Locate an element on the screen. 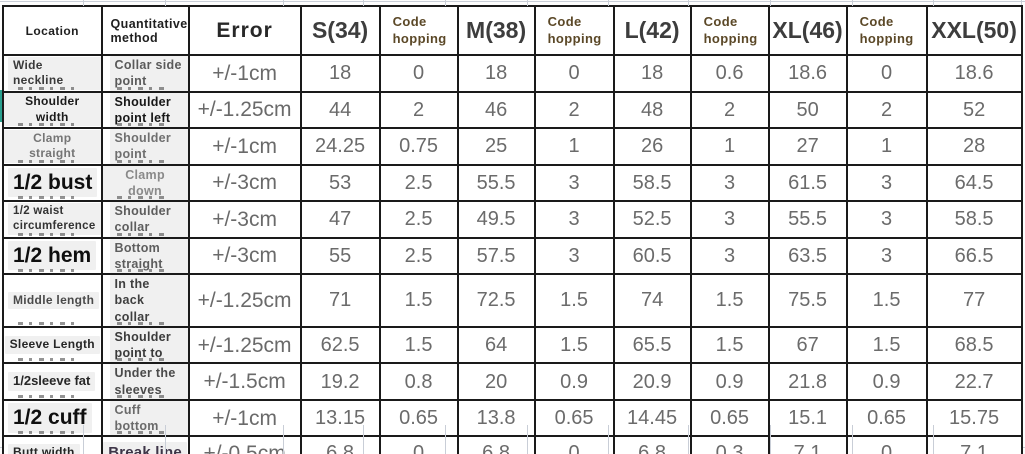 This screenshot has width=1025, height=454. cell-s: 18 is located at coordinates (340, 73).